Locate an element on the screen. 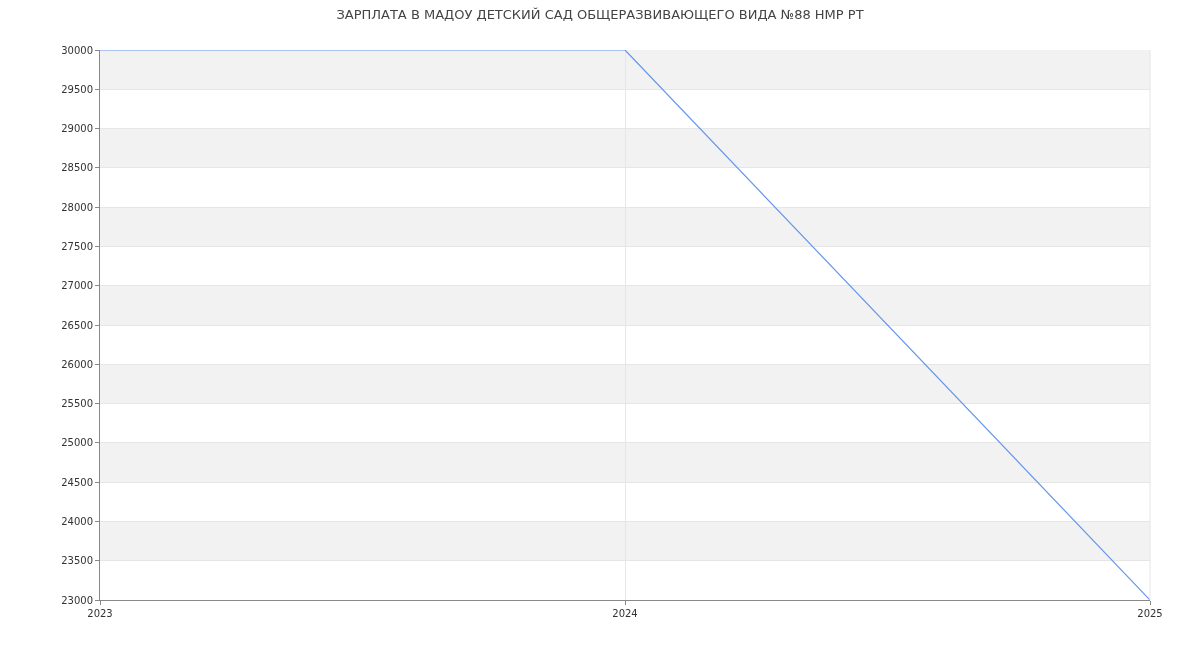 The width and height of the screenshot is (1200, 650). y-tick-label: 25000 is located at coordinates (77, 443).